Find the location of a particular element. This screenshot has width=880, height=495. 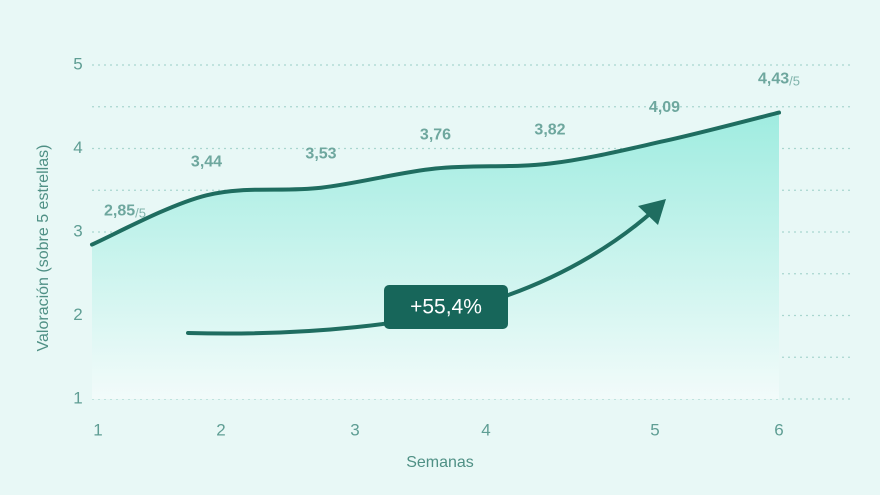

value-label: 3,76 is located at coordinates (435, 135).